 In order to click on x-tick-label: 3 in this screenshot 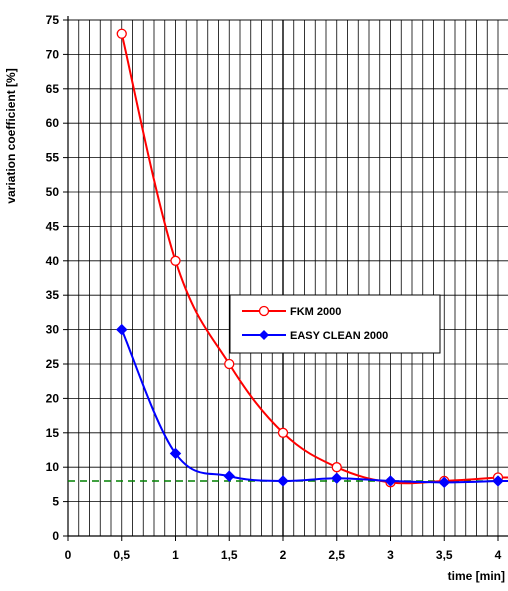, I will do `click(390, 555)`.